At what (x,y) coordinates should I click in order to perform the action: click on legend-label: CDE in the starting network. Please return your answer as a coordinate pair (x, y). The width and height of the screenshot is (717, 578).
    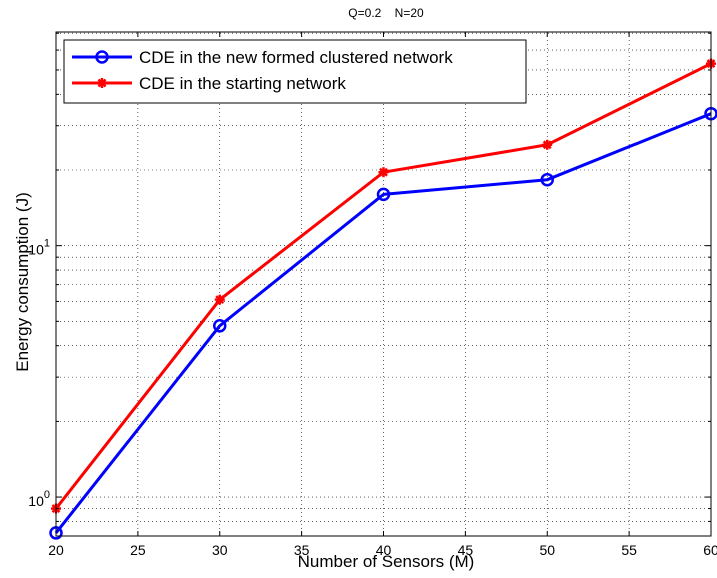
    Looking at the image, I should click on (242, 83).